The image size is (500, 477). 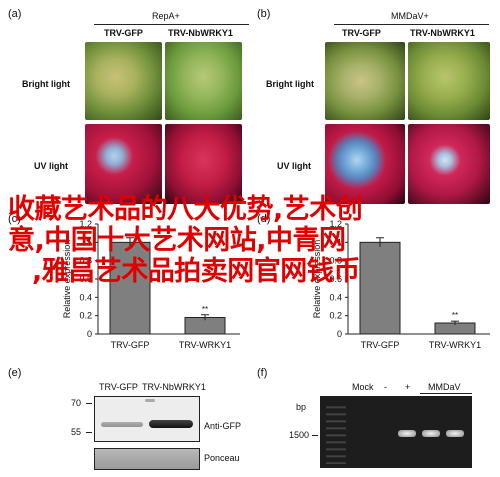 I want to click on panel-d-y-tick-label: 0.6, so click(x=335, y=279).